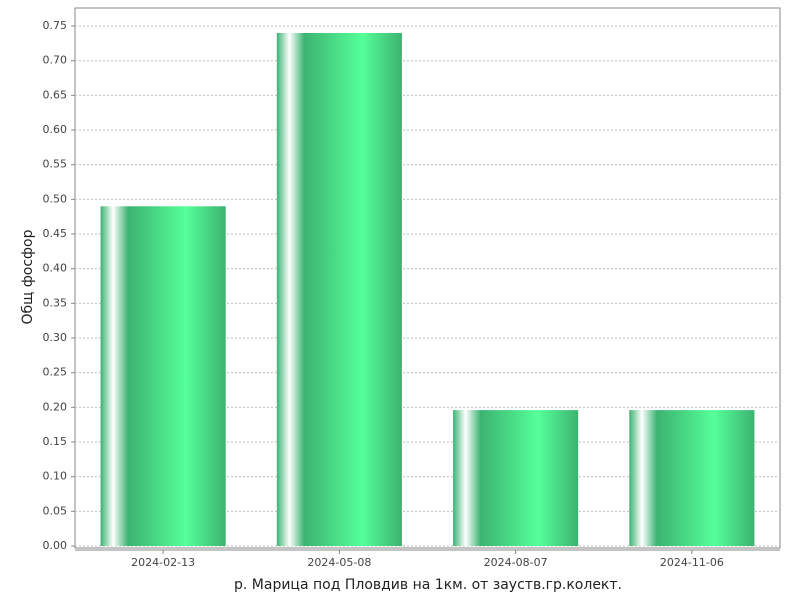 Image resolution: width=800 pixels, height=600 pixels. Describe the element at coordinates (55, 302) in the screenshot. I see `y-tick-label: 0.35` at that location.